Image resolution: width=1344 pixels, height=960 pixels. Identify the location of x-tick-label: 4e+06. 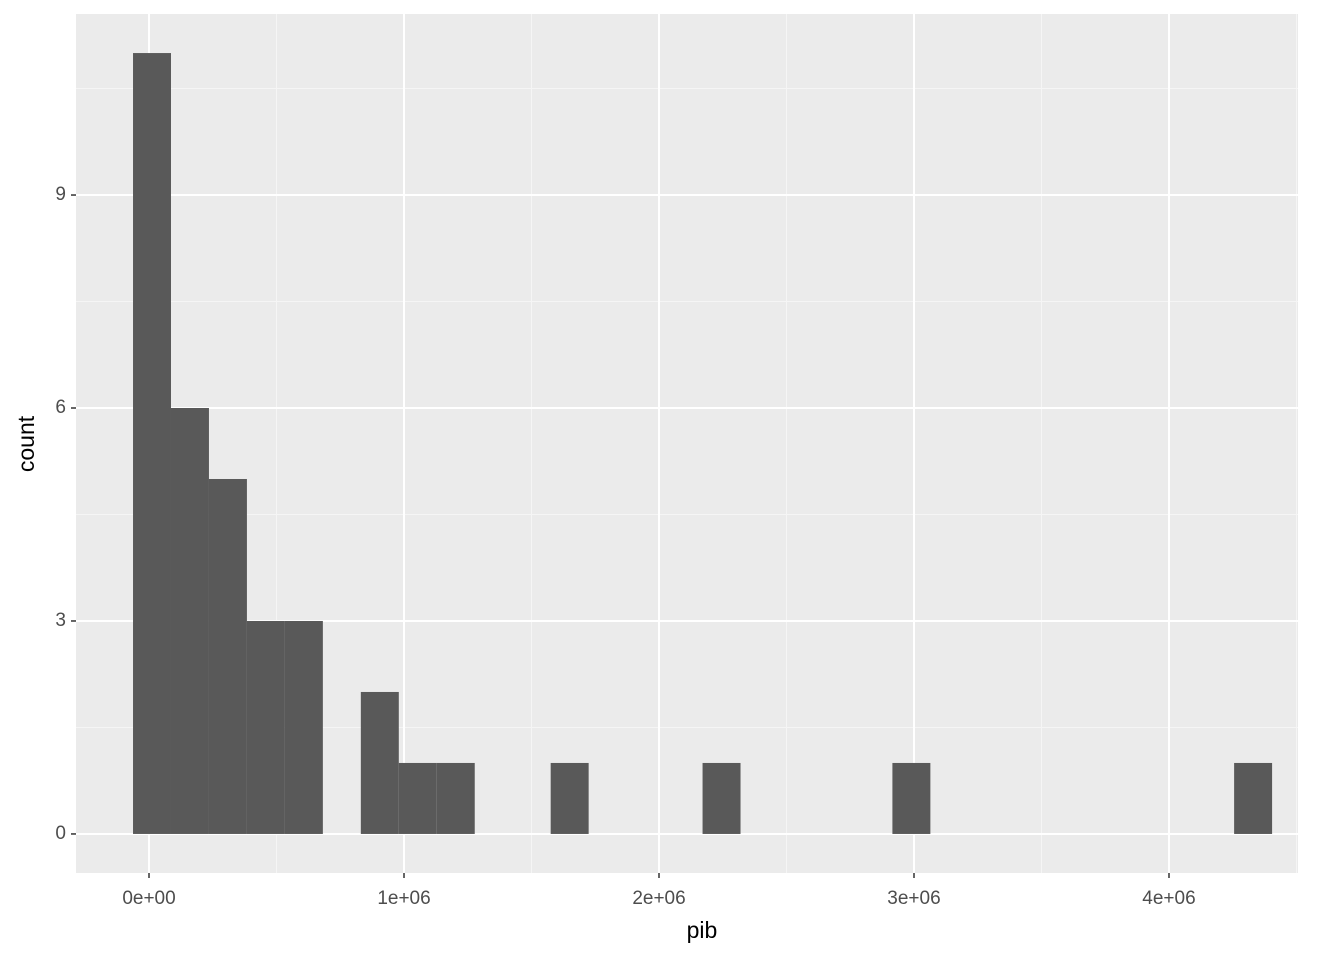
(1168, 898).